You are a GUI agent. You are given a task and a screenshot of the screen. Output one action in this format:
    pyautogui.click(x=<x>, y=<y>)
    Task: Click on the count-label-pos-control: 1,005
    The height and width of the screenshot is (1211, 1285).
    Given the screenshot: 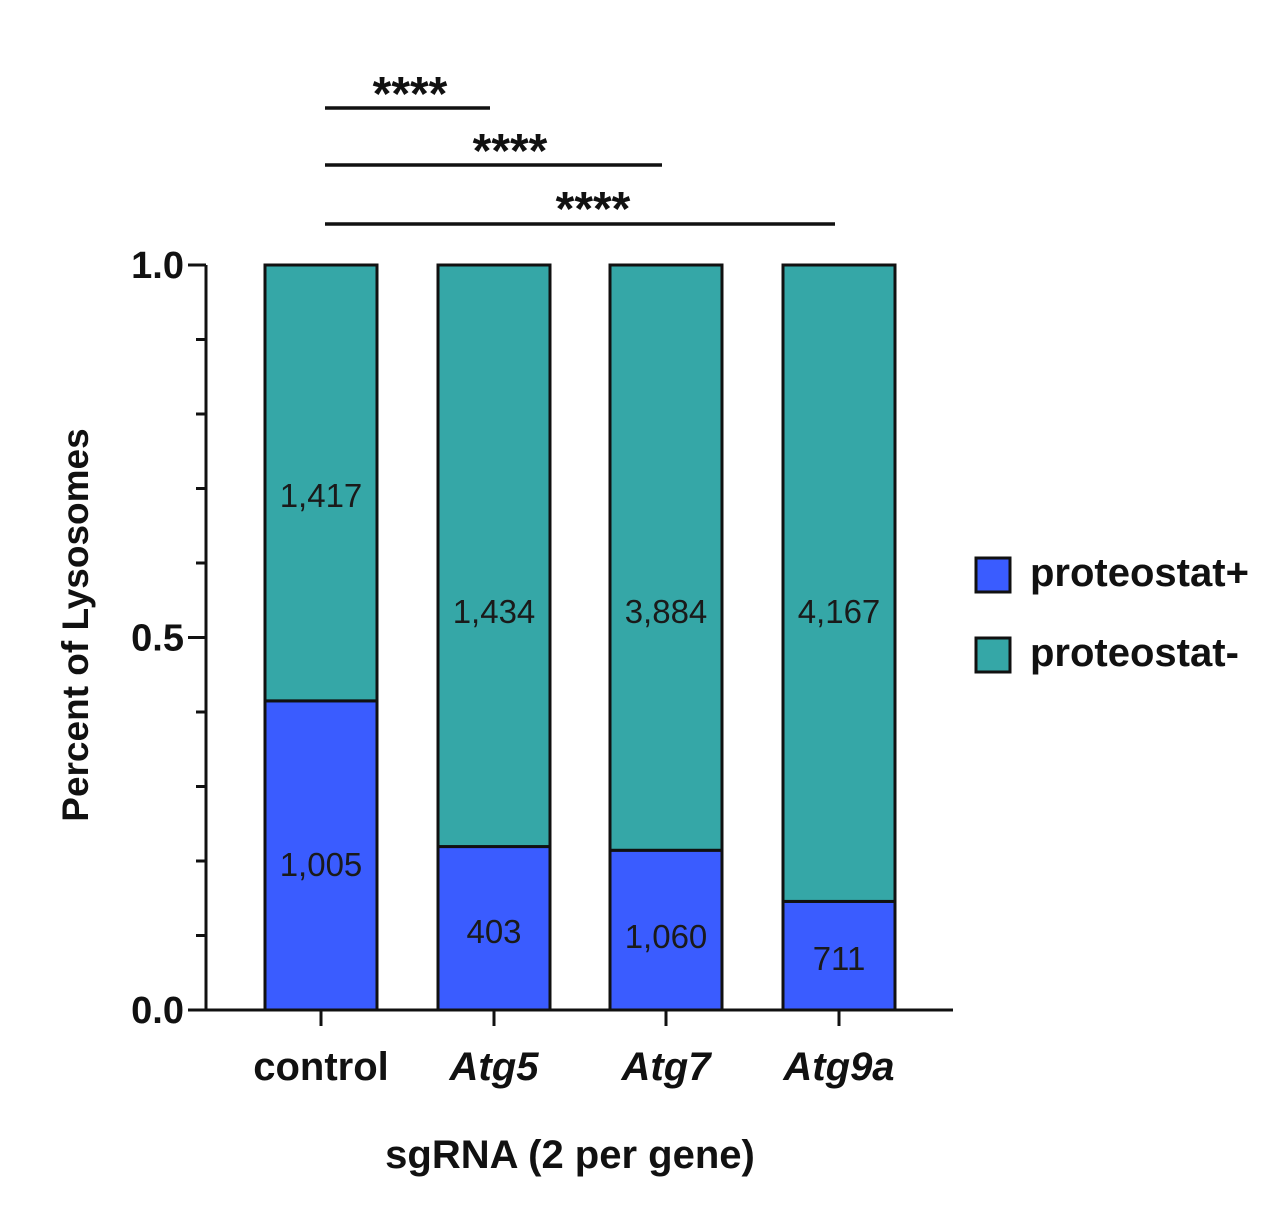 What is the action you would take?
    pyautogui.click(x=321, y=864)
    